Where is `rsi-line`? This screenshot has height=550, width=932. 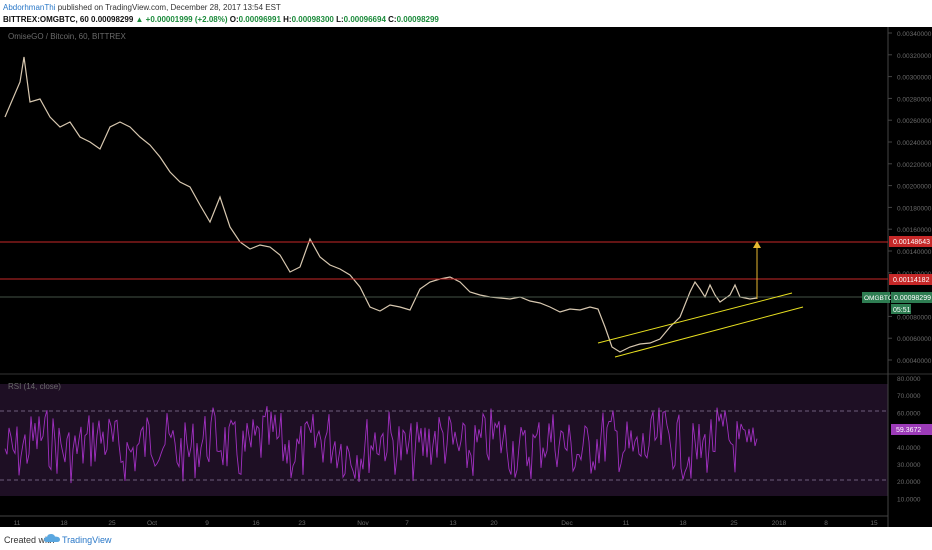 rsi-line is located at coordinates (381, 445).